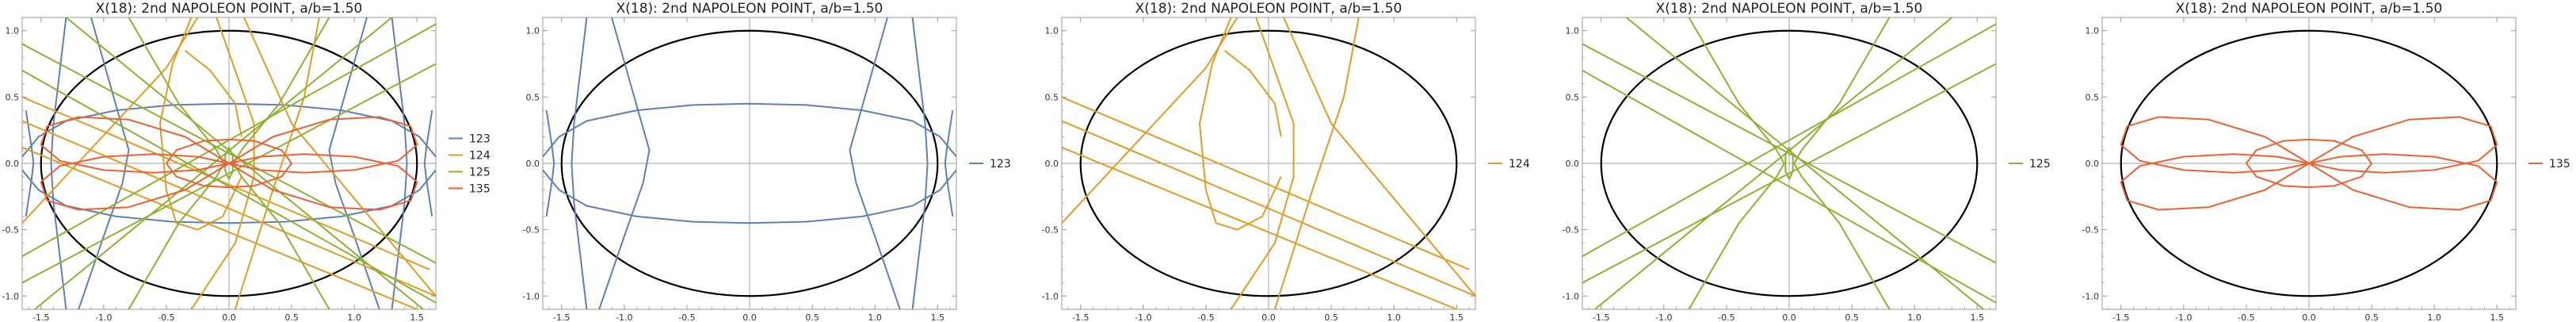 This screenshot has height=322, width=2576. I want to click on legend-item-125: 125, so click(2030, 164).